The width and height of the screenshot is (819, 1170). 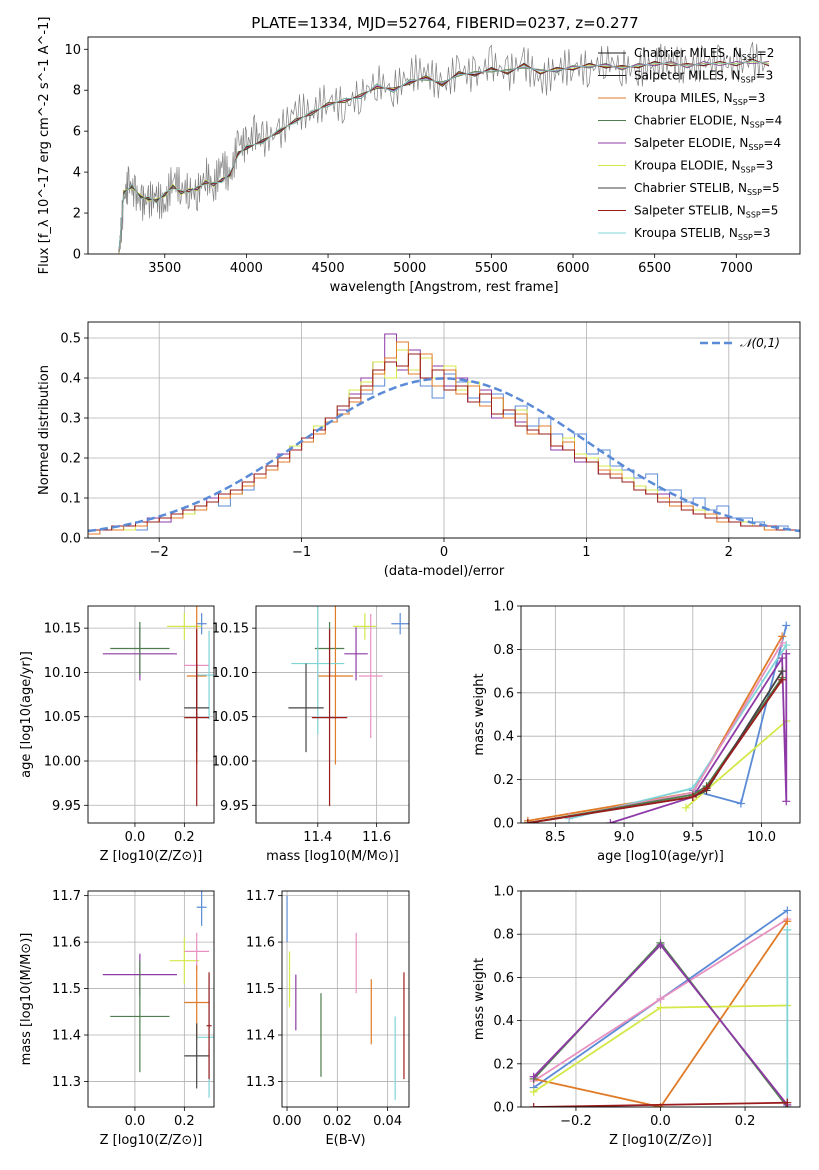 What do you see at coordinates (77, 173) in the screenshot?
I see `y-tick-label: 4` at bounding box center [77, 173].